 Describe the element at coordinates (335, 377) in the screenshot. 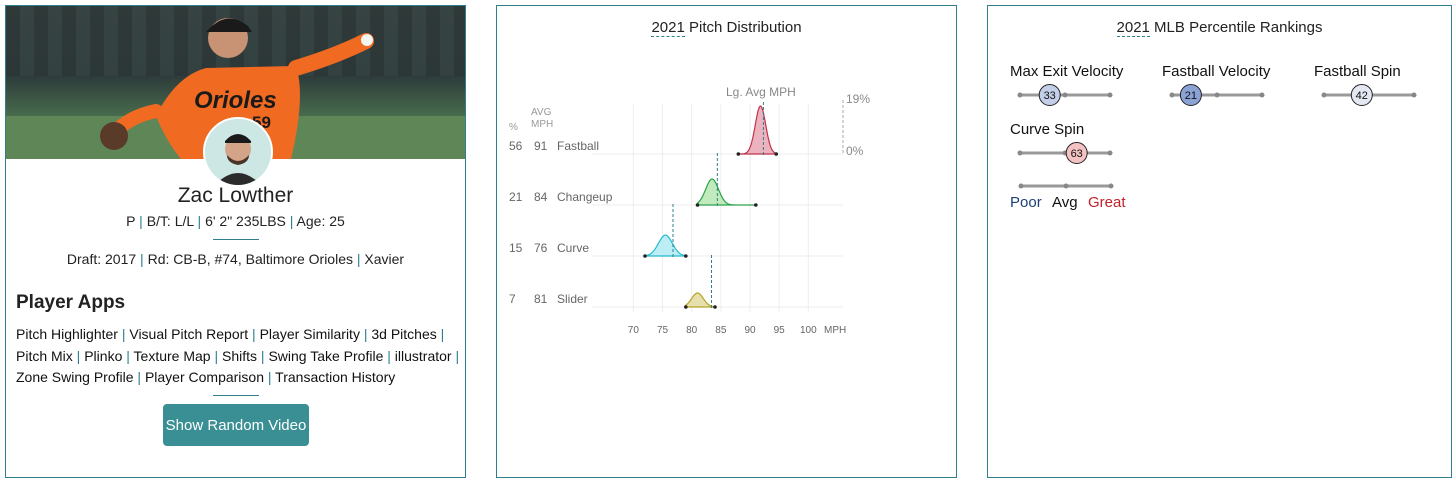

I see `app-link: Transaction History` at that location.